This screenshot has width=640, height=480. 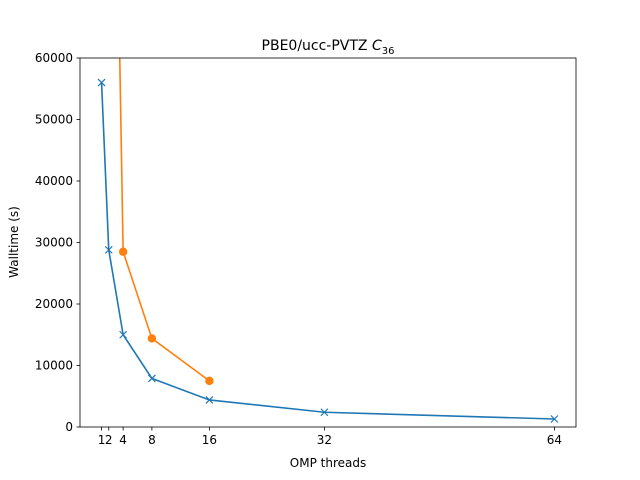 What do you see at coordinates (209, 440) in the screenshot?
I see `x-tick-label: 16` at bounding box center [209, 440].